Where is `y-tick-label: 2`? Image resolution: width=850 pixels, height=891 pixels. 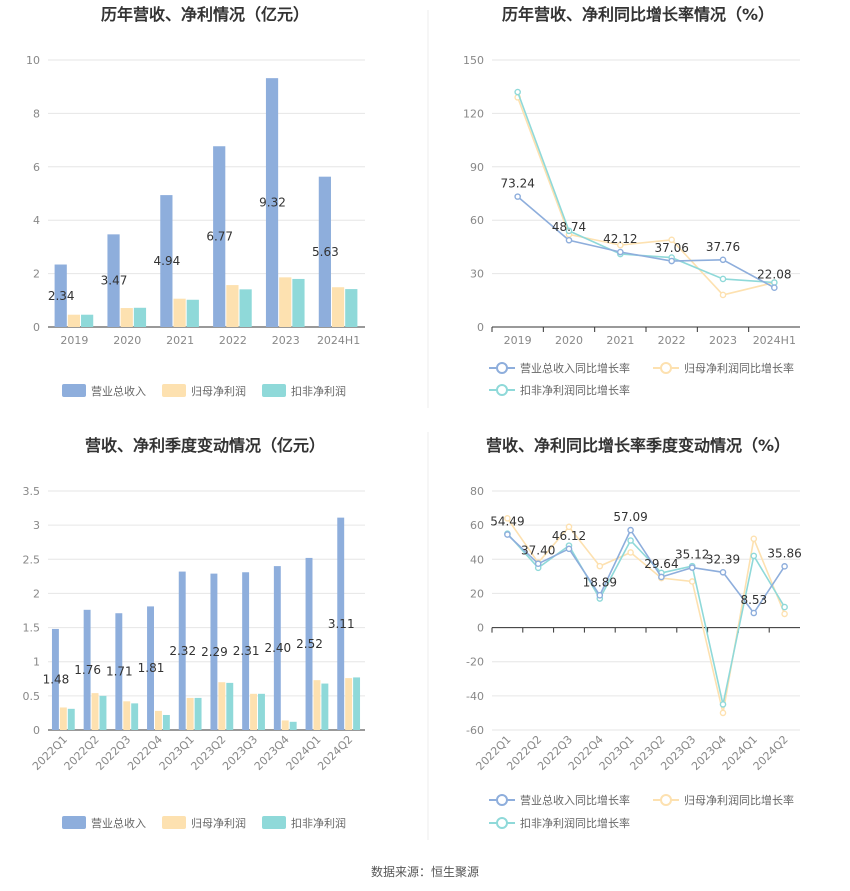
y-tick-label: 2 is located at coordinates (36, 274).